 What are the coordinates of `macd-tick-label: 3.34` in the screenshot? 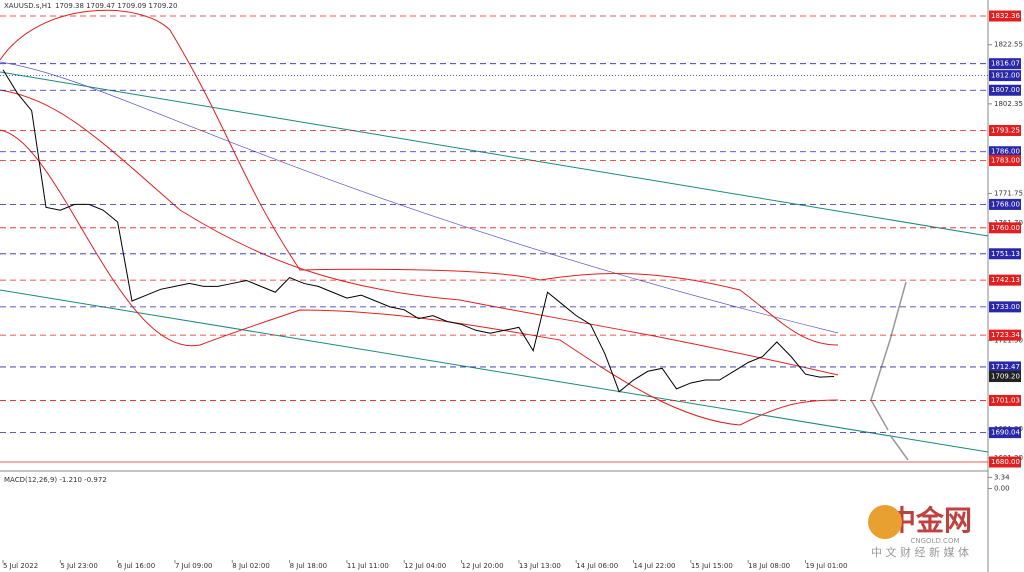 It's located at (1002, 477).